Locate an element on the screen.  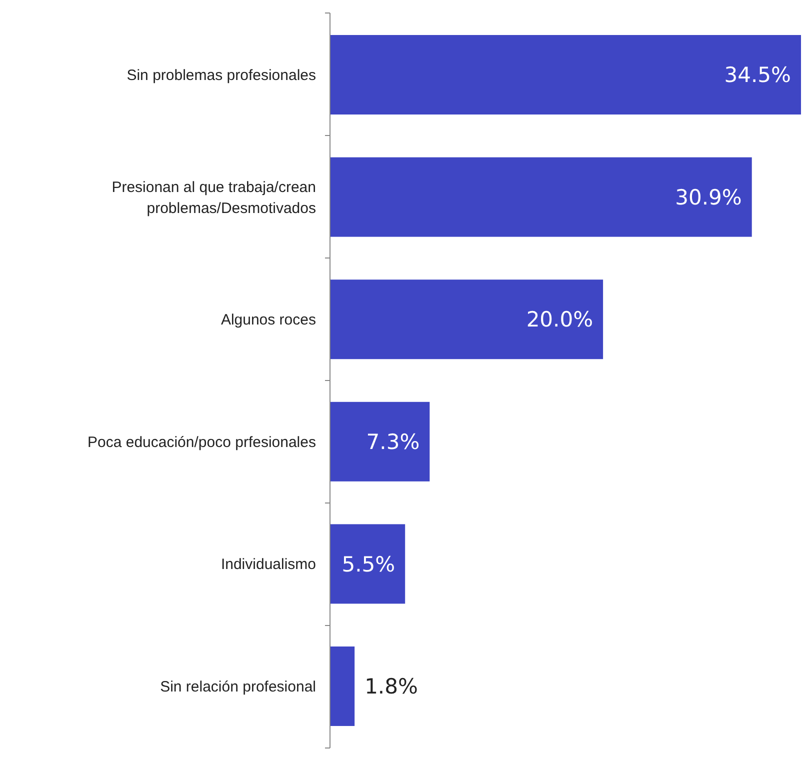
data-label: 1.8% is located at coordinates (391, 686).